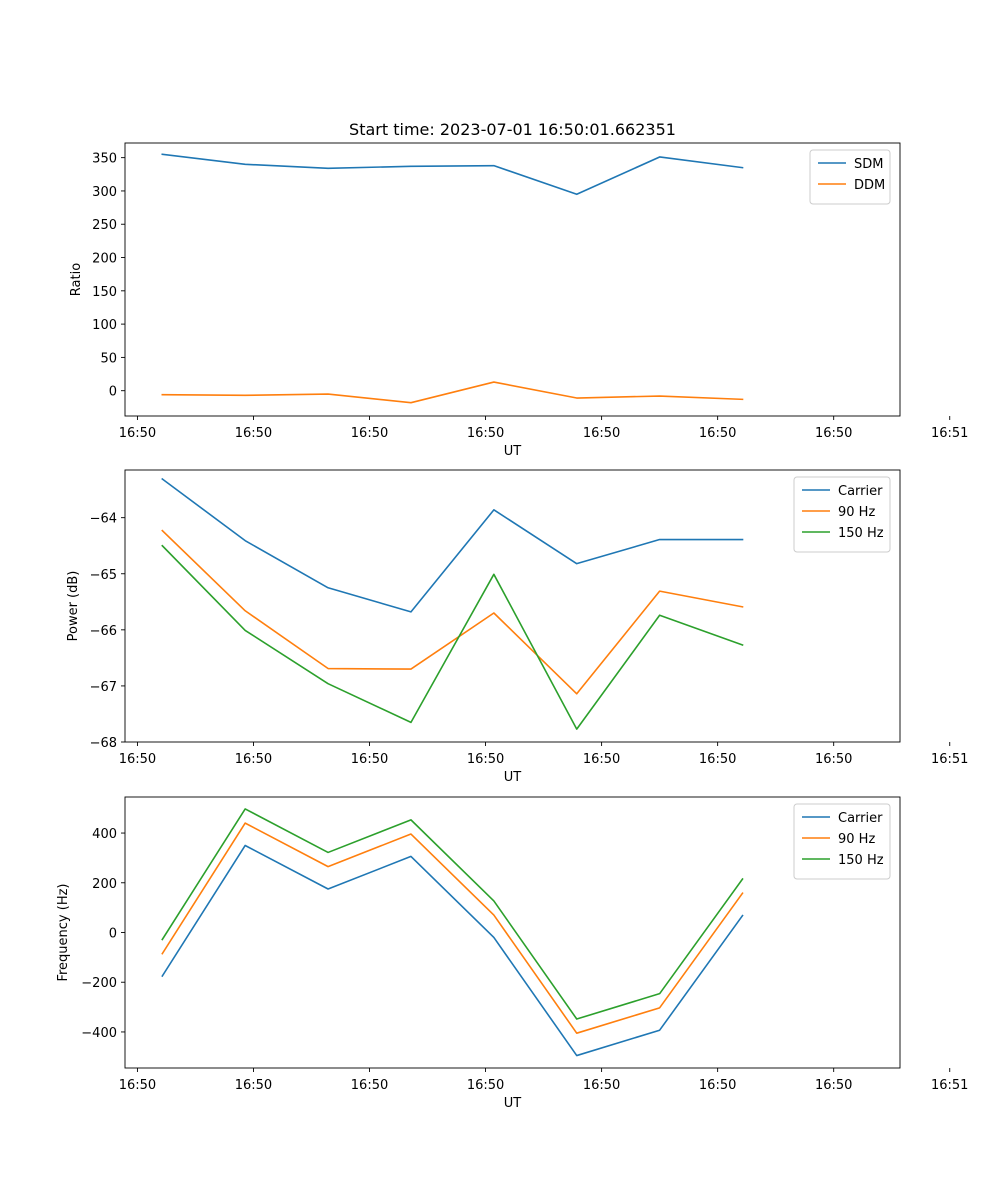 The height and width of the screenshot is (1200, 1000). I want to click on y-tick-label-1-4: 150, so click(104, 292).